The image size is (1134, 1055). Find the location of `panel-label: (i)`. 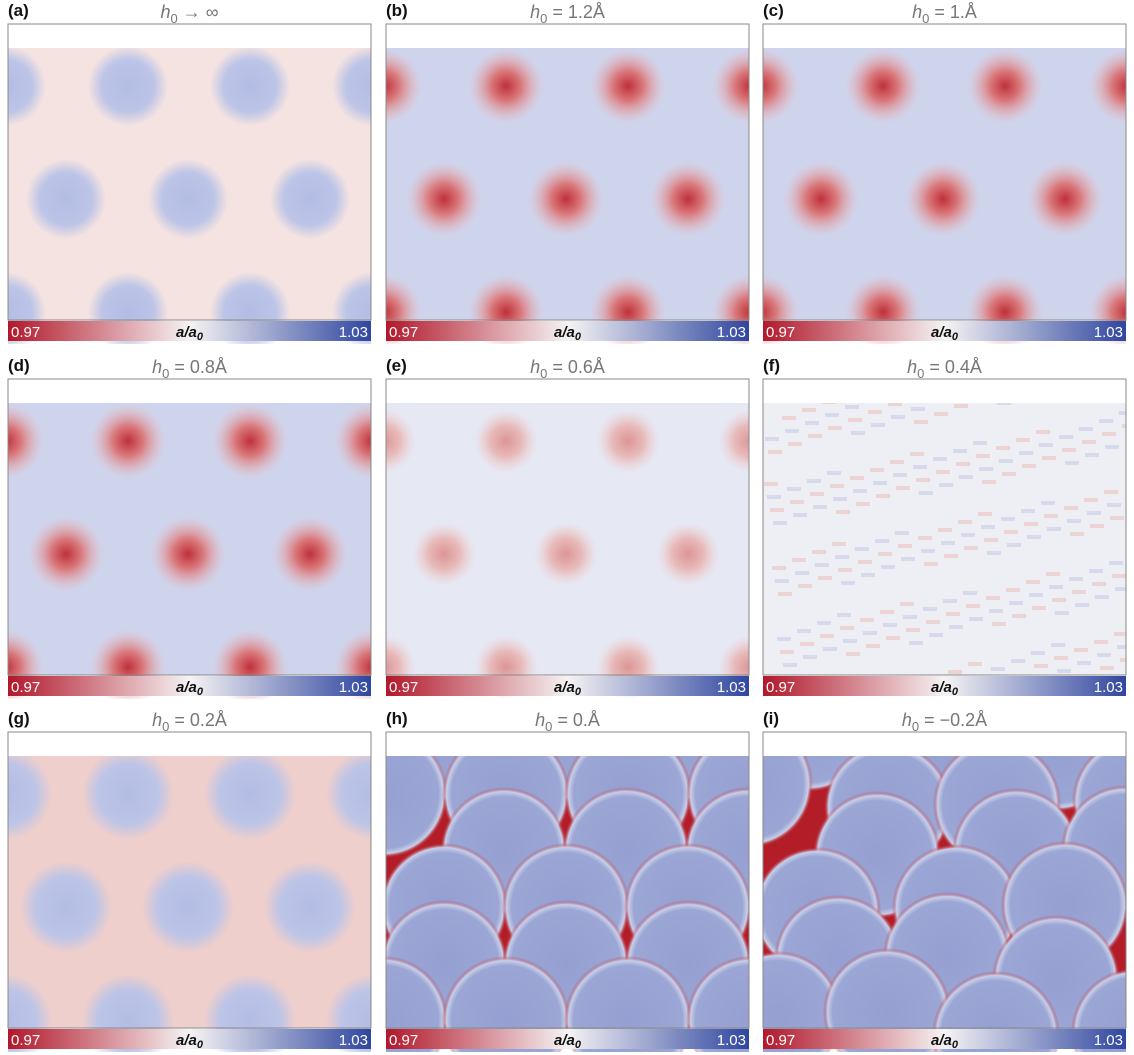

panel-label: (i) is located at coordinates (771, 718).